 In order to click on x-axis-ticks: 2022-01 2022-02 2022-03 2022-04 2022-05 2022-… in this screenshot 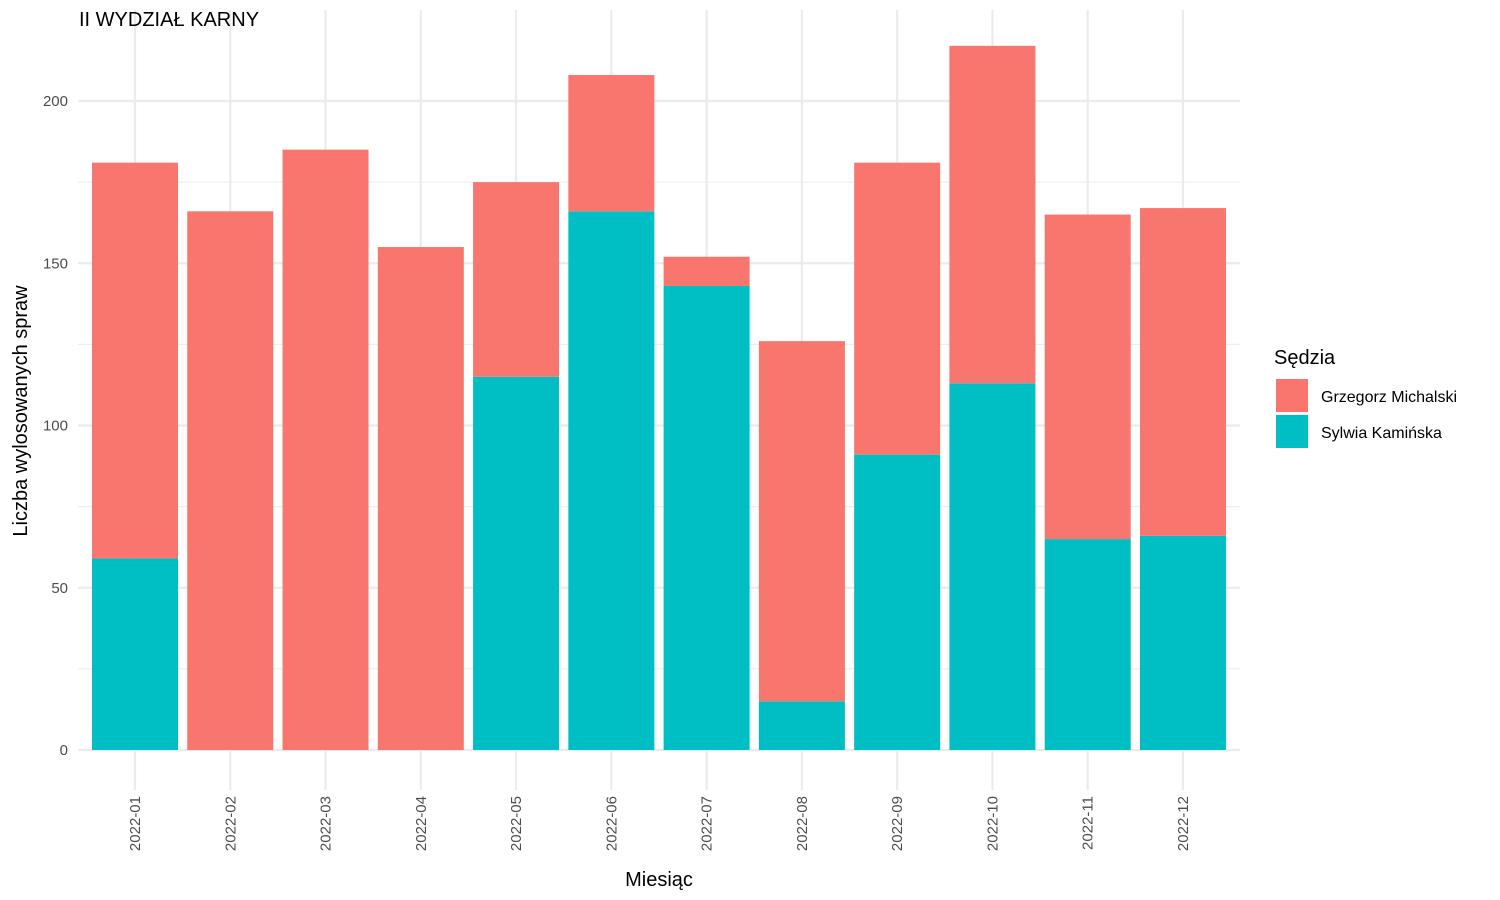, I will do `click(659, 823)`.